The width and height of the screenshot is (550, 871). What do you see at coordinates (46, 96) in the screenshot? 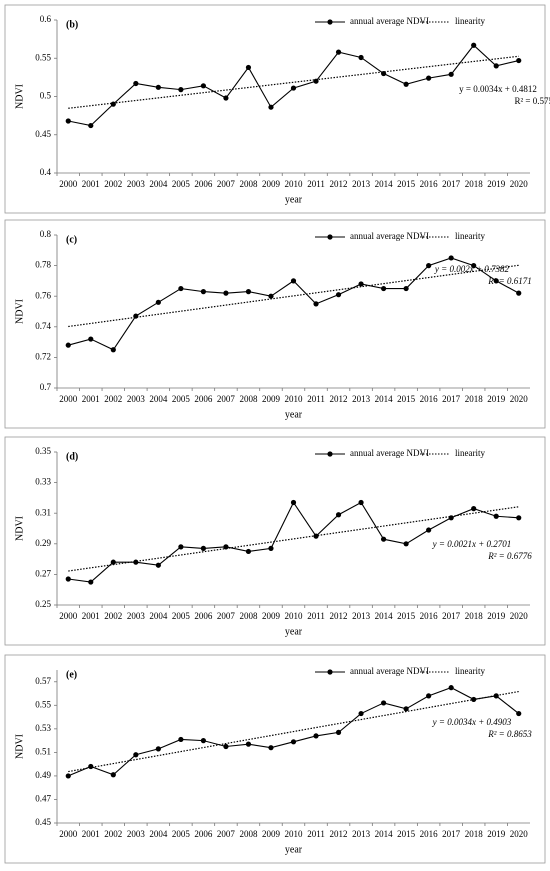
I see `y-tick-label: 0.5` at bounding box center [46, 96].